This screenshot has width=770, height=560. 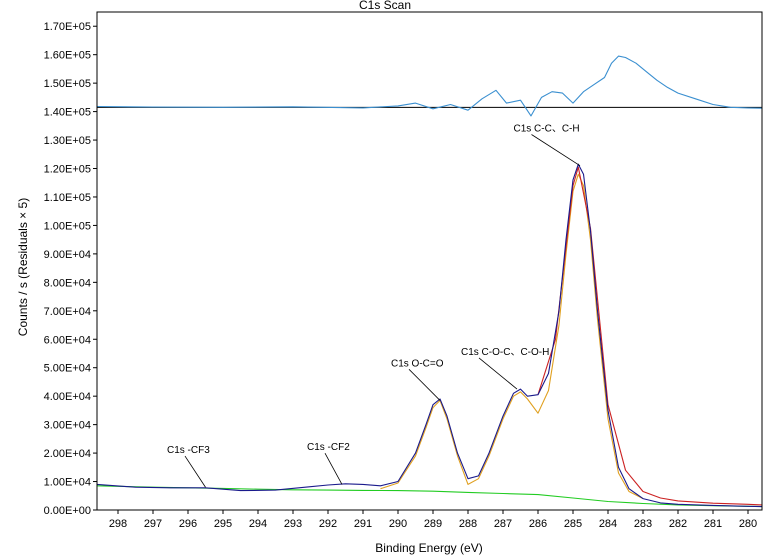 What do you see at coordinates (23, 267) in the screenshot?
I see `y-axis-title: Counts / s (Residuals × 5)` at bounding box center [23, 267].